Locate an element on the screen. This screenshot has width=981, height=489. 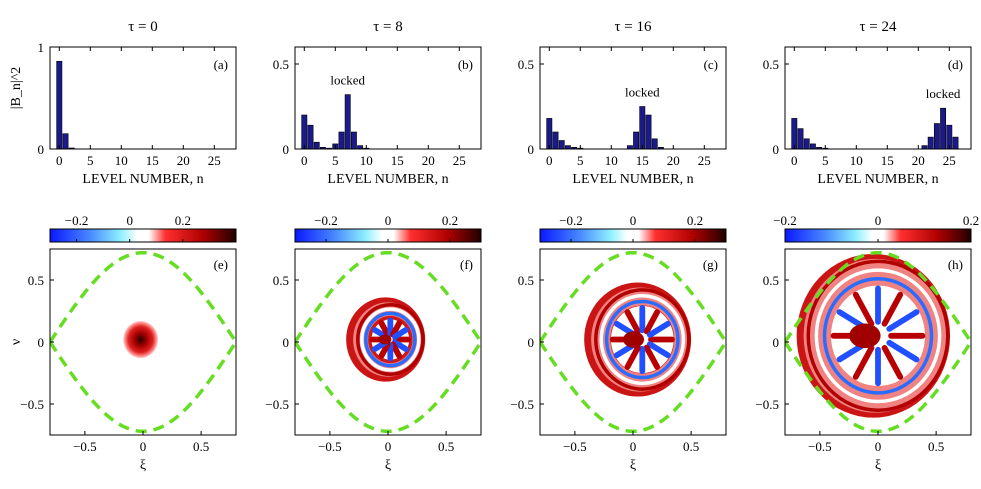
y-tick-label: −0.5 is located at coordinates (277, 404).